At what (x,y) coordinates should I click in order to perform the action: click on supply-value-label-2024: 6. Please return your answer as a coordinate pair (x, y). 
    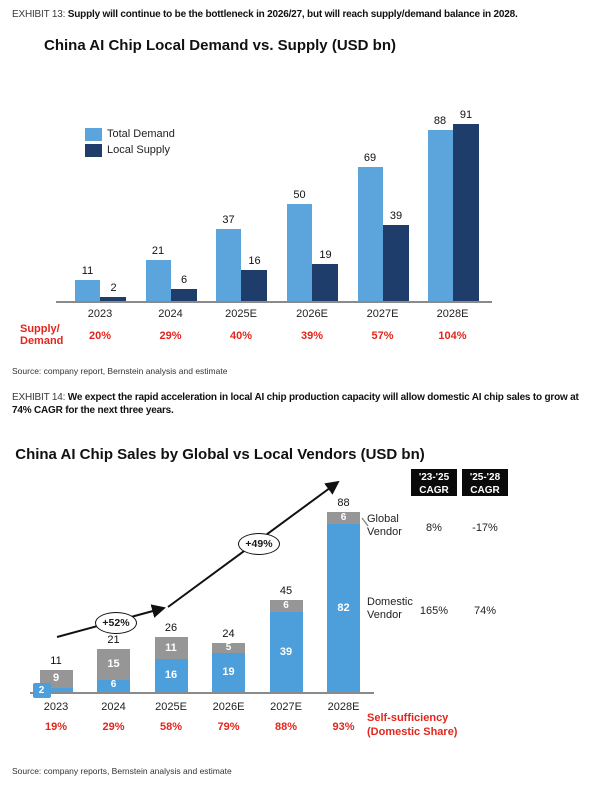
    Looking at the image, I should click on (184, 280).